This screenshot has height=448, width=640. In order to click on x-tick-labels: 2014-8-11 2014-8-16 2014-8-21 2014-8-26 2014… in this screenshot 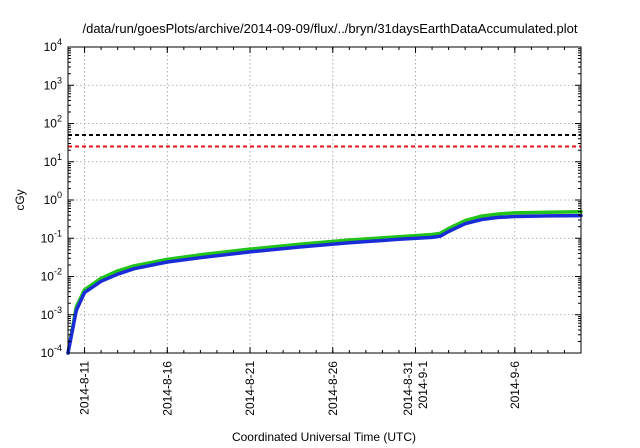, I will do `click(300, 388)`.